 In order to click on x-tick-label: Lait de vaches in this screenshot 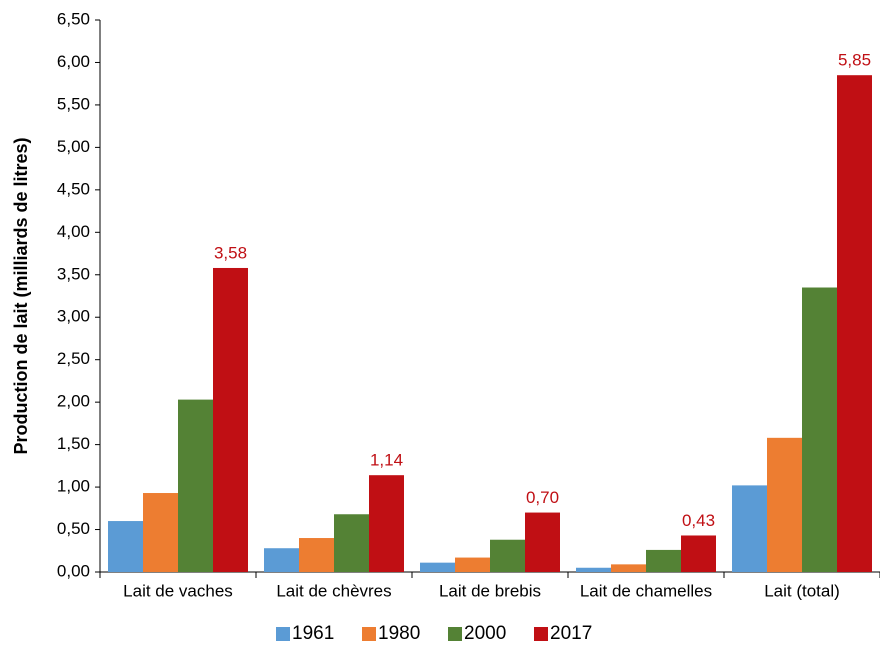, I will do `click(178, 590)`.